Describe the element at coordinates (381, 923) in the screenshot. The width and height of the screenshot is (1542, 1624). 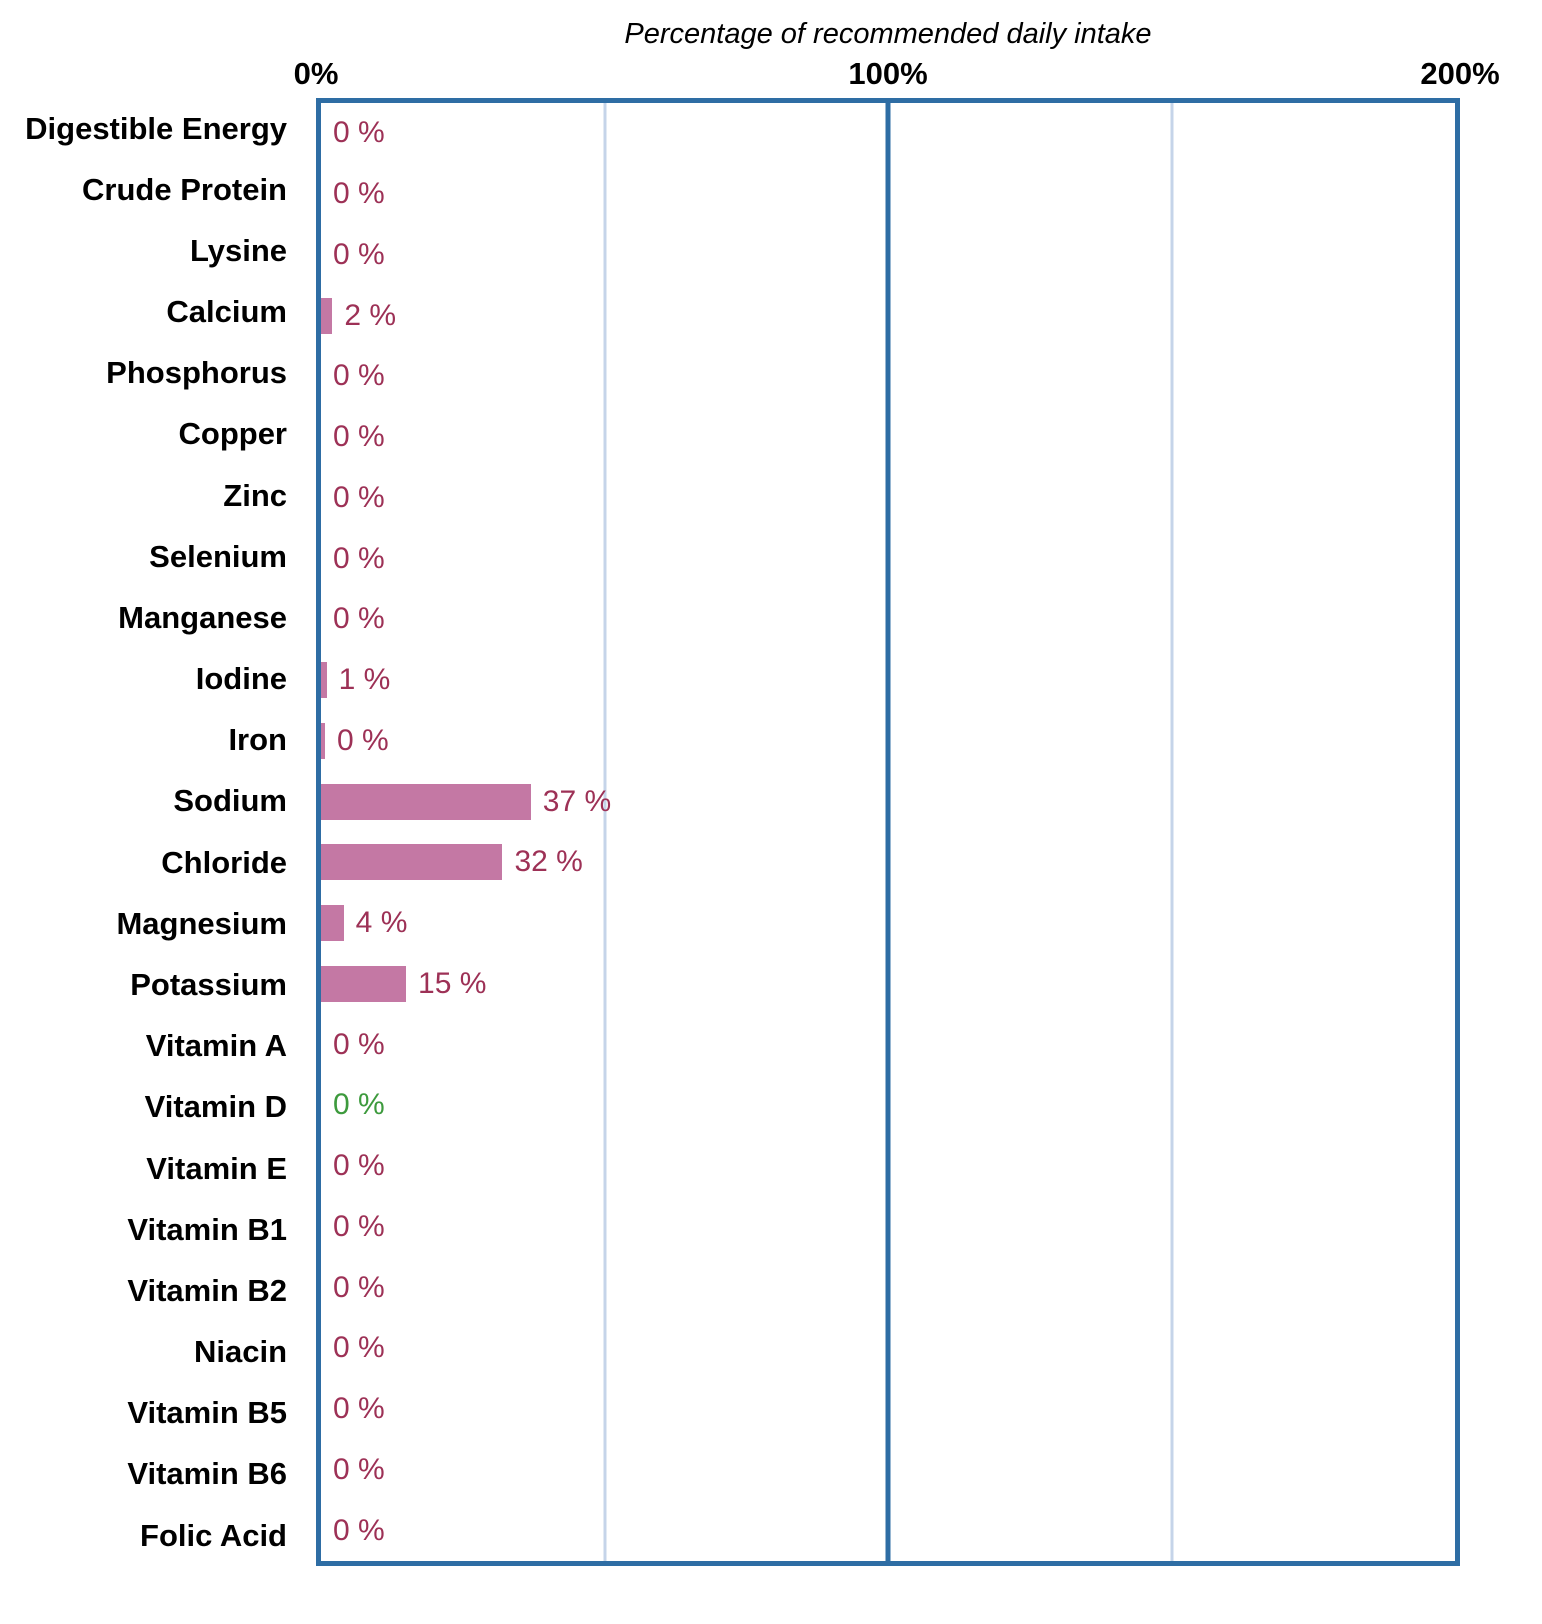
I see `value-label: 4 %` at that location.